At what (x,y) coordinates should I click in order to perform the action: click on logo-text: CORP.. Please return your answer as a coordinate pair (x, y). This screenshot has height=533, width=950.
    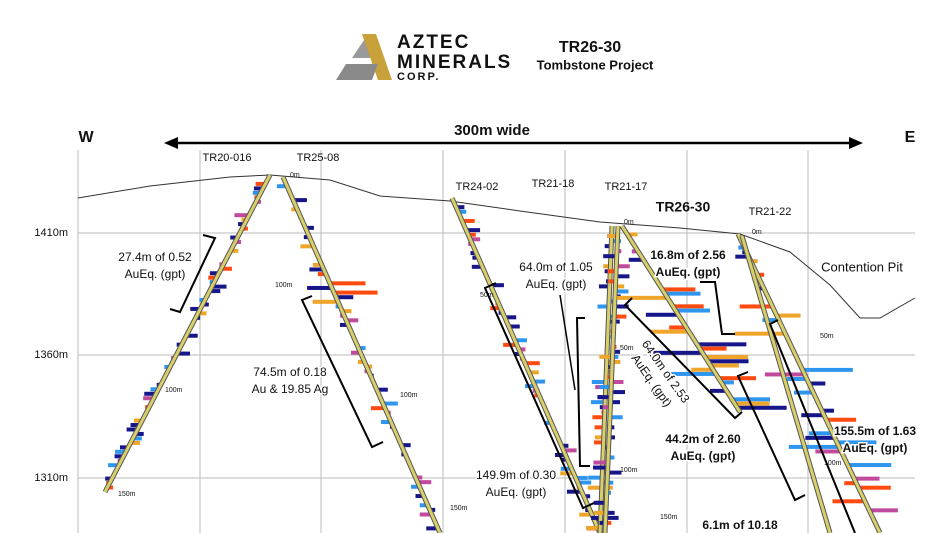
    Looking at the image, I should click on (418, 77).